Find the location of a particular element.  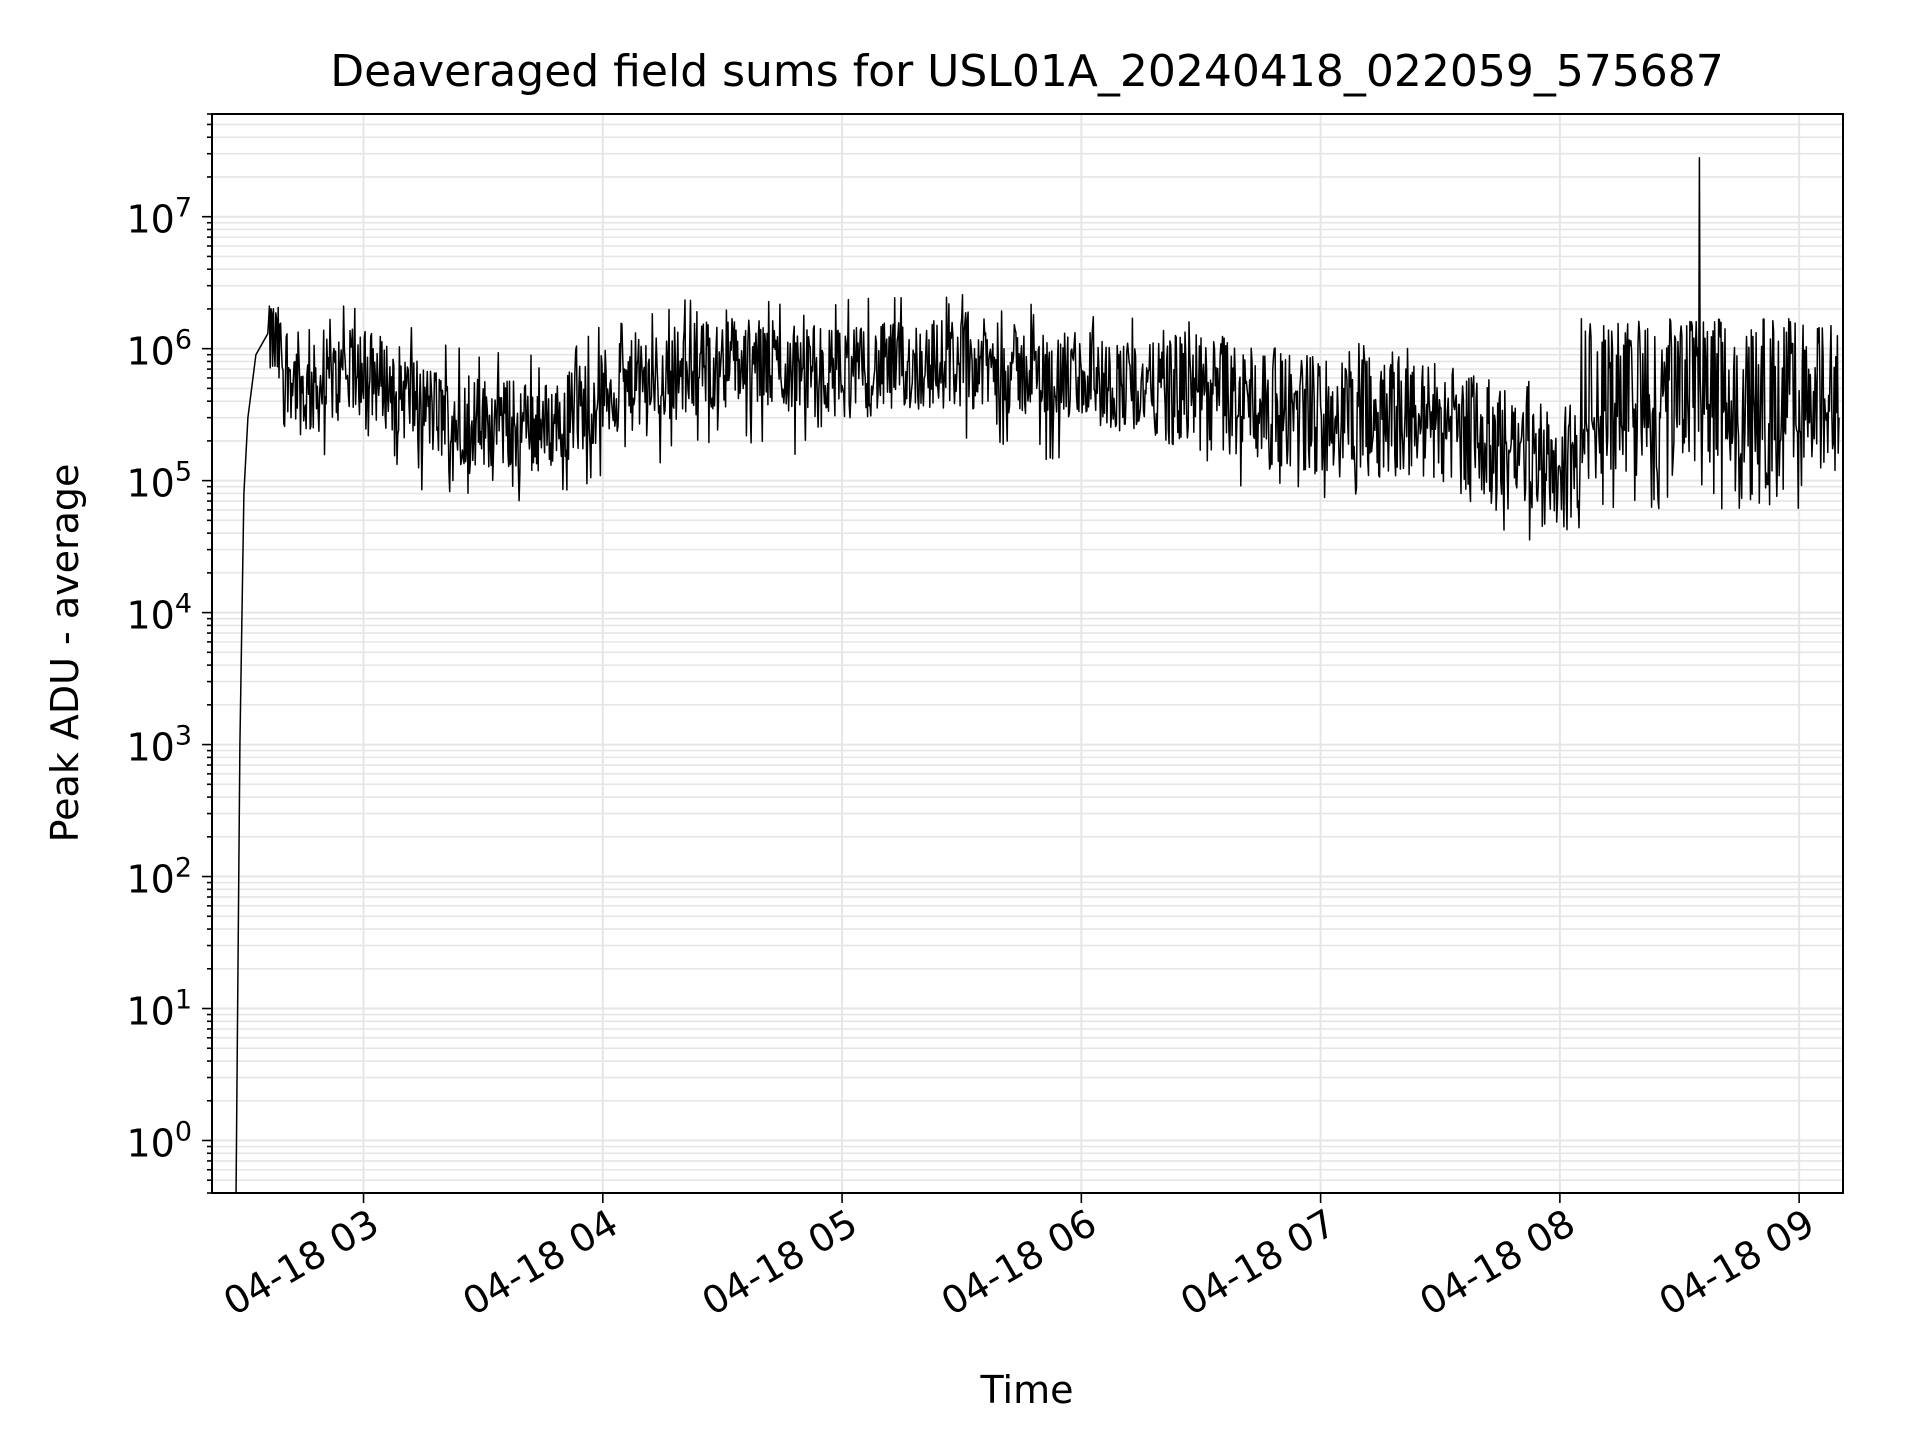

x-tick-label: 04-18 04 is located at coordinates (540, 1263).